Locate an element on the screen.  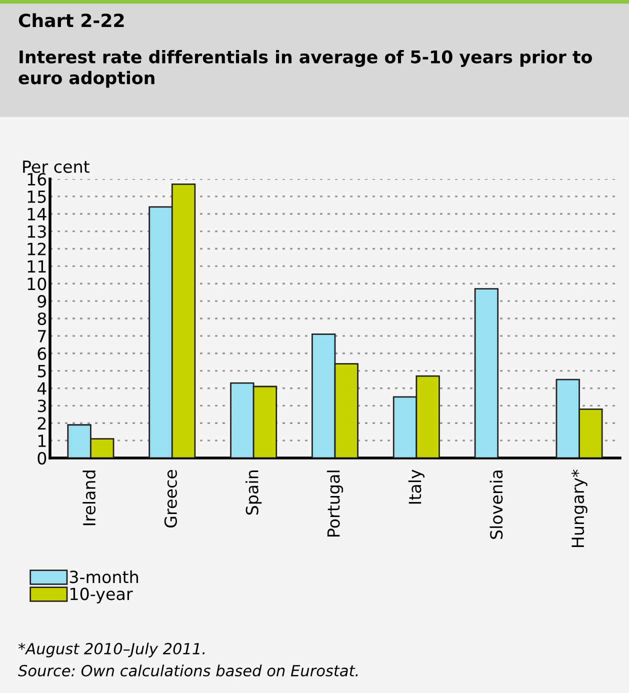
y-tick-label: 4 is located at coordinates (41, 388).